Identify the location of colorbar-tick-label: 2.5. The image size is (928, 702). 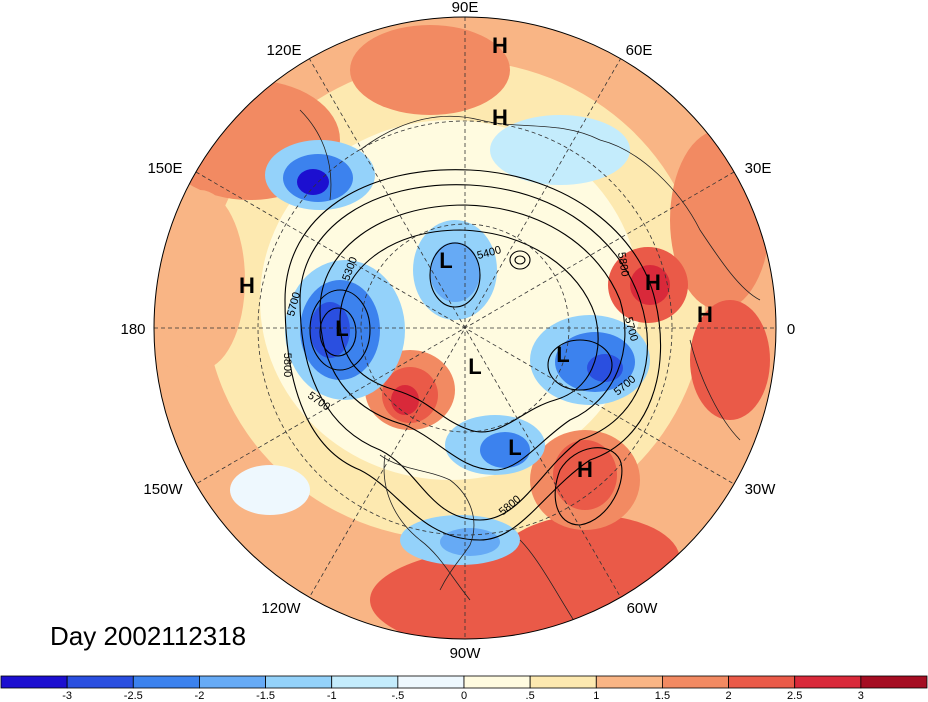
(794, 696).